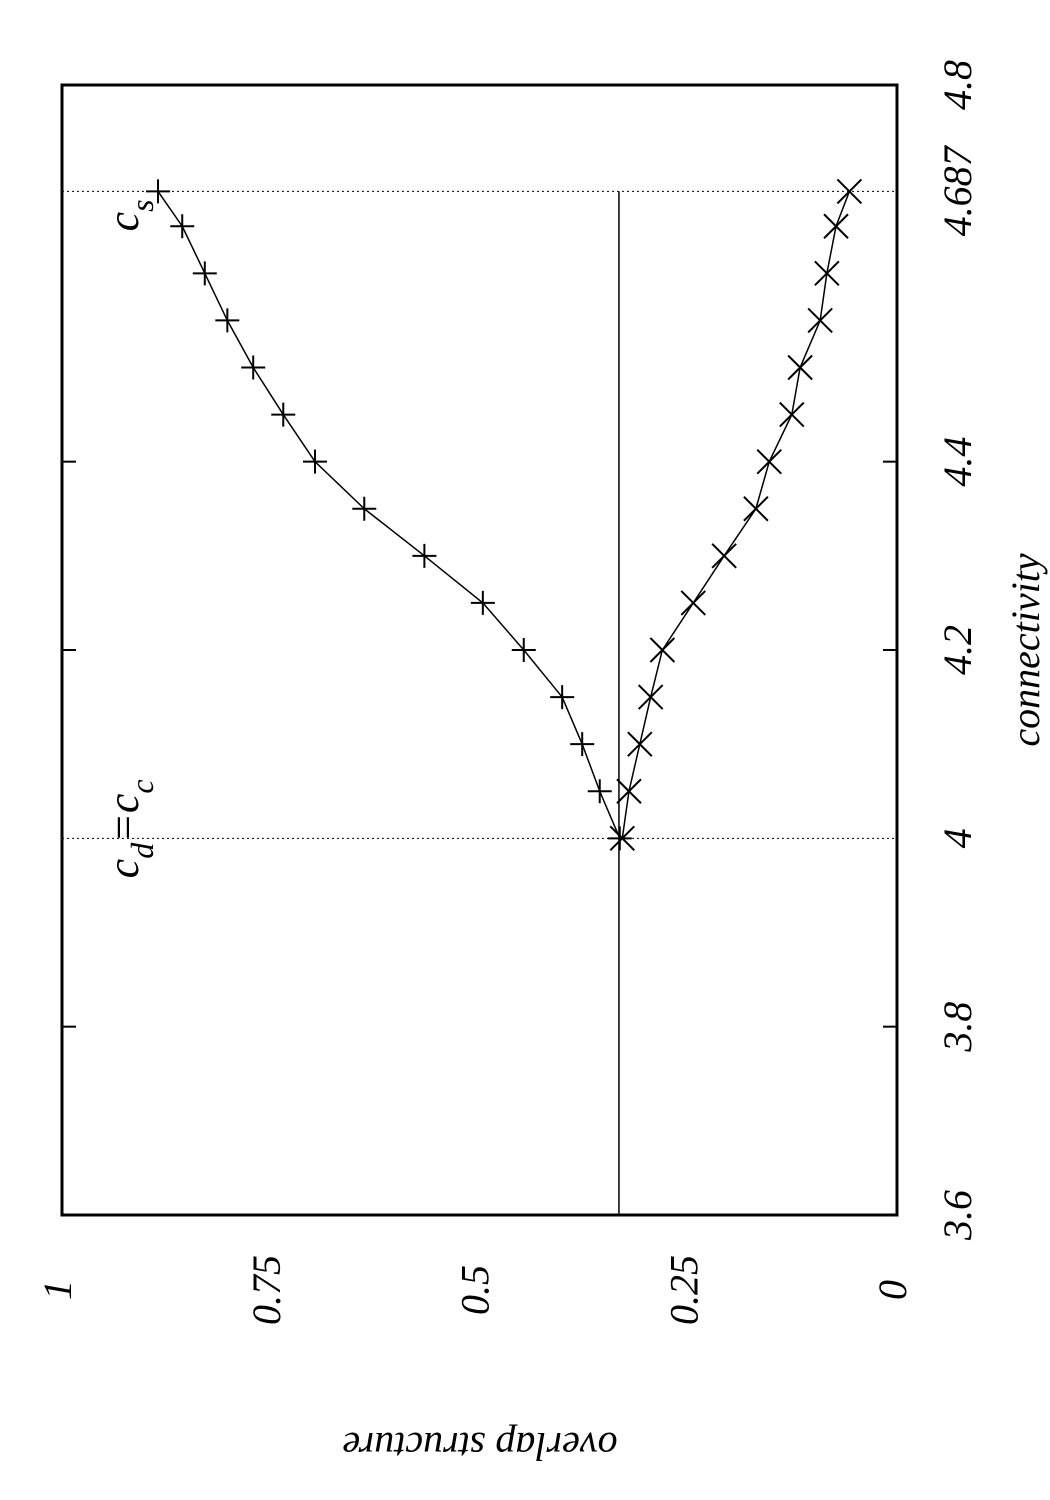 This screenshot has width=1050, height=1500. I want to click on annotation-subscript: c, so click(142, 786).